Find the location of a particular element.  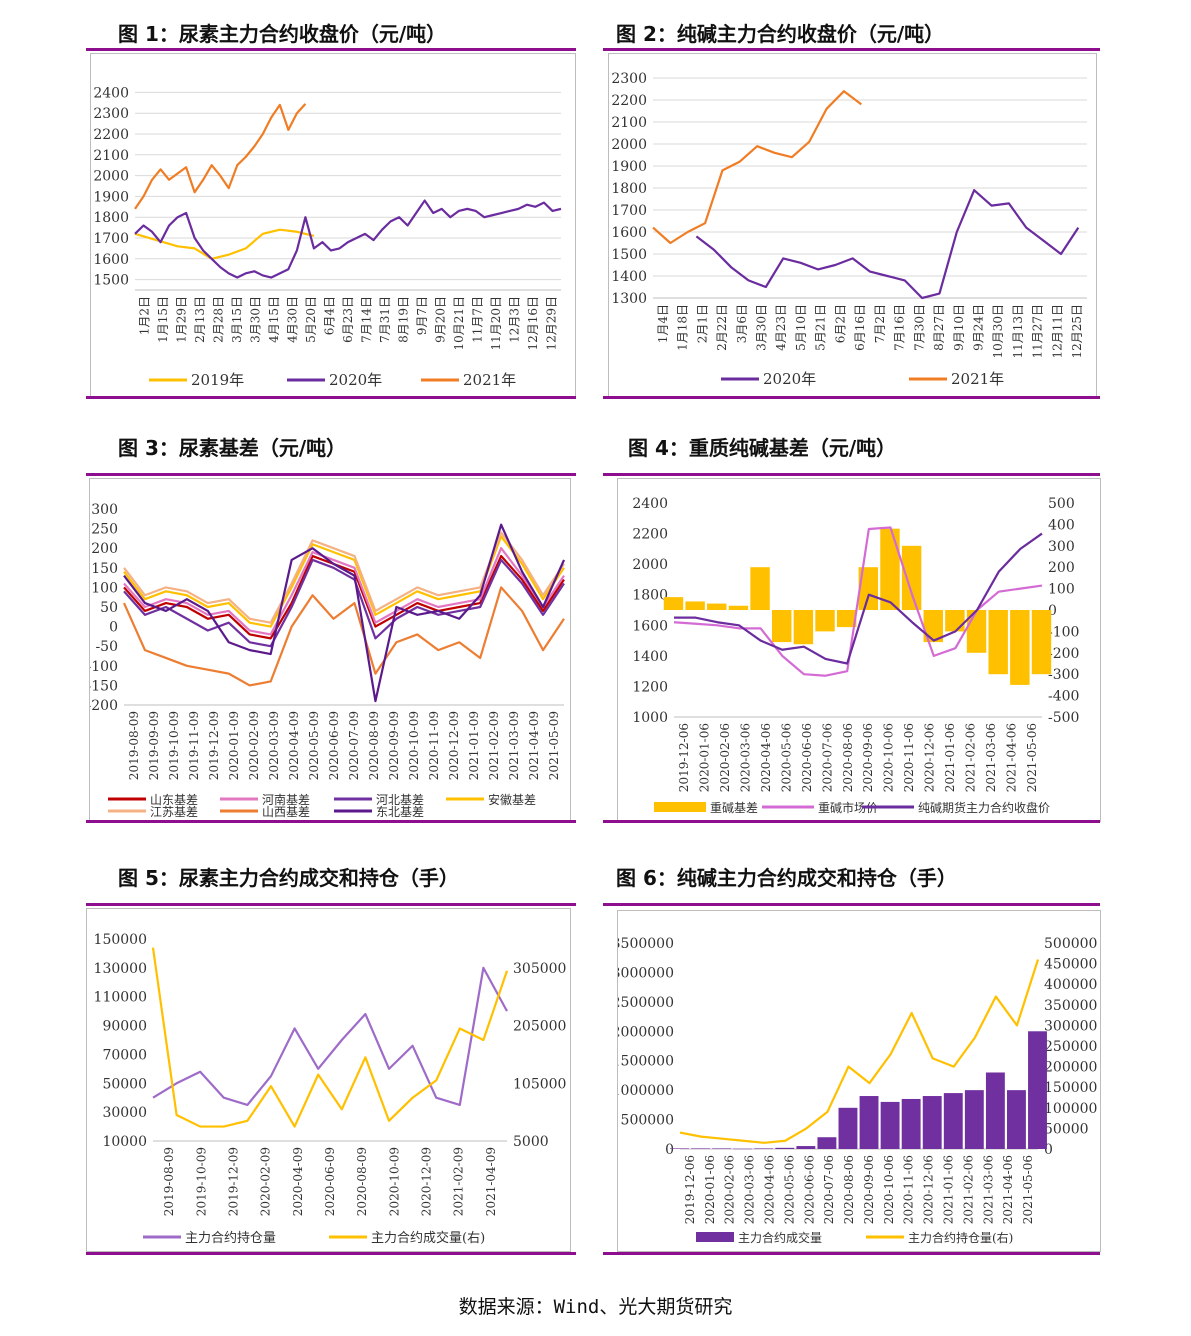

x-tick-label: 6月2日 is located at coordinates (840, 323).